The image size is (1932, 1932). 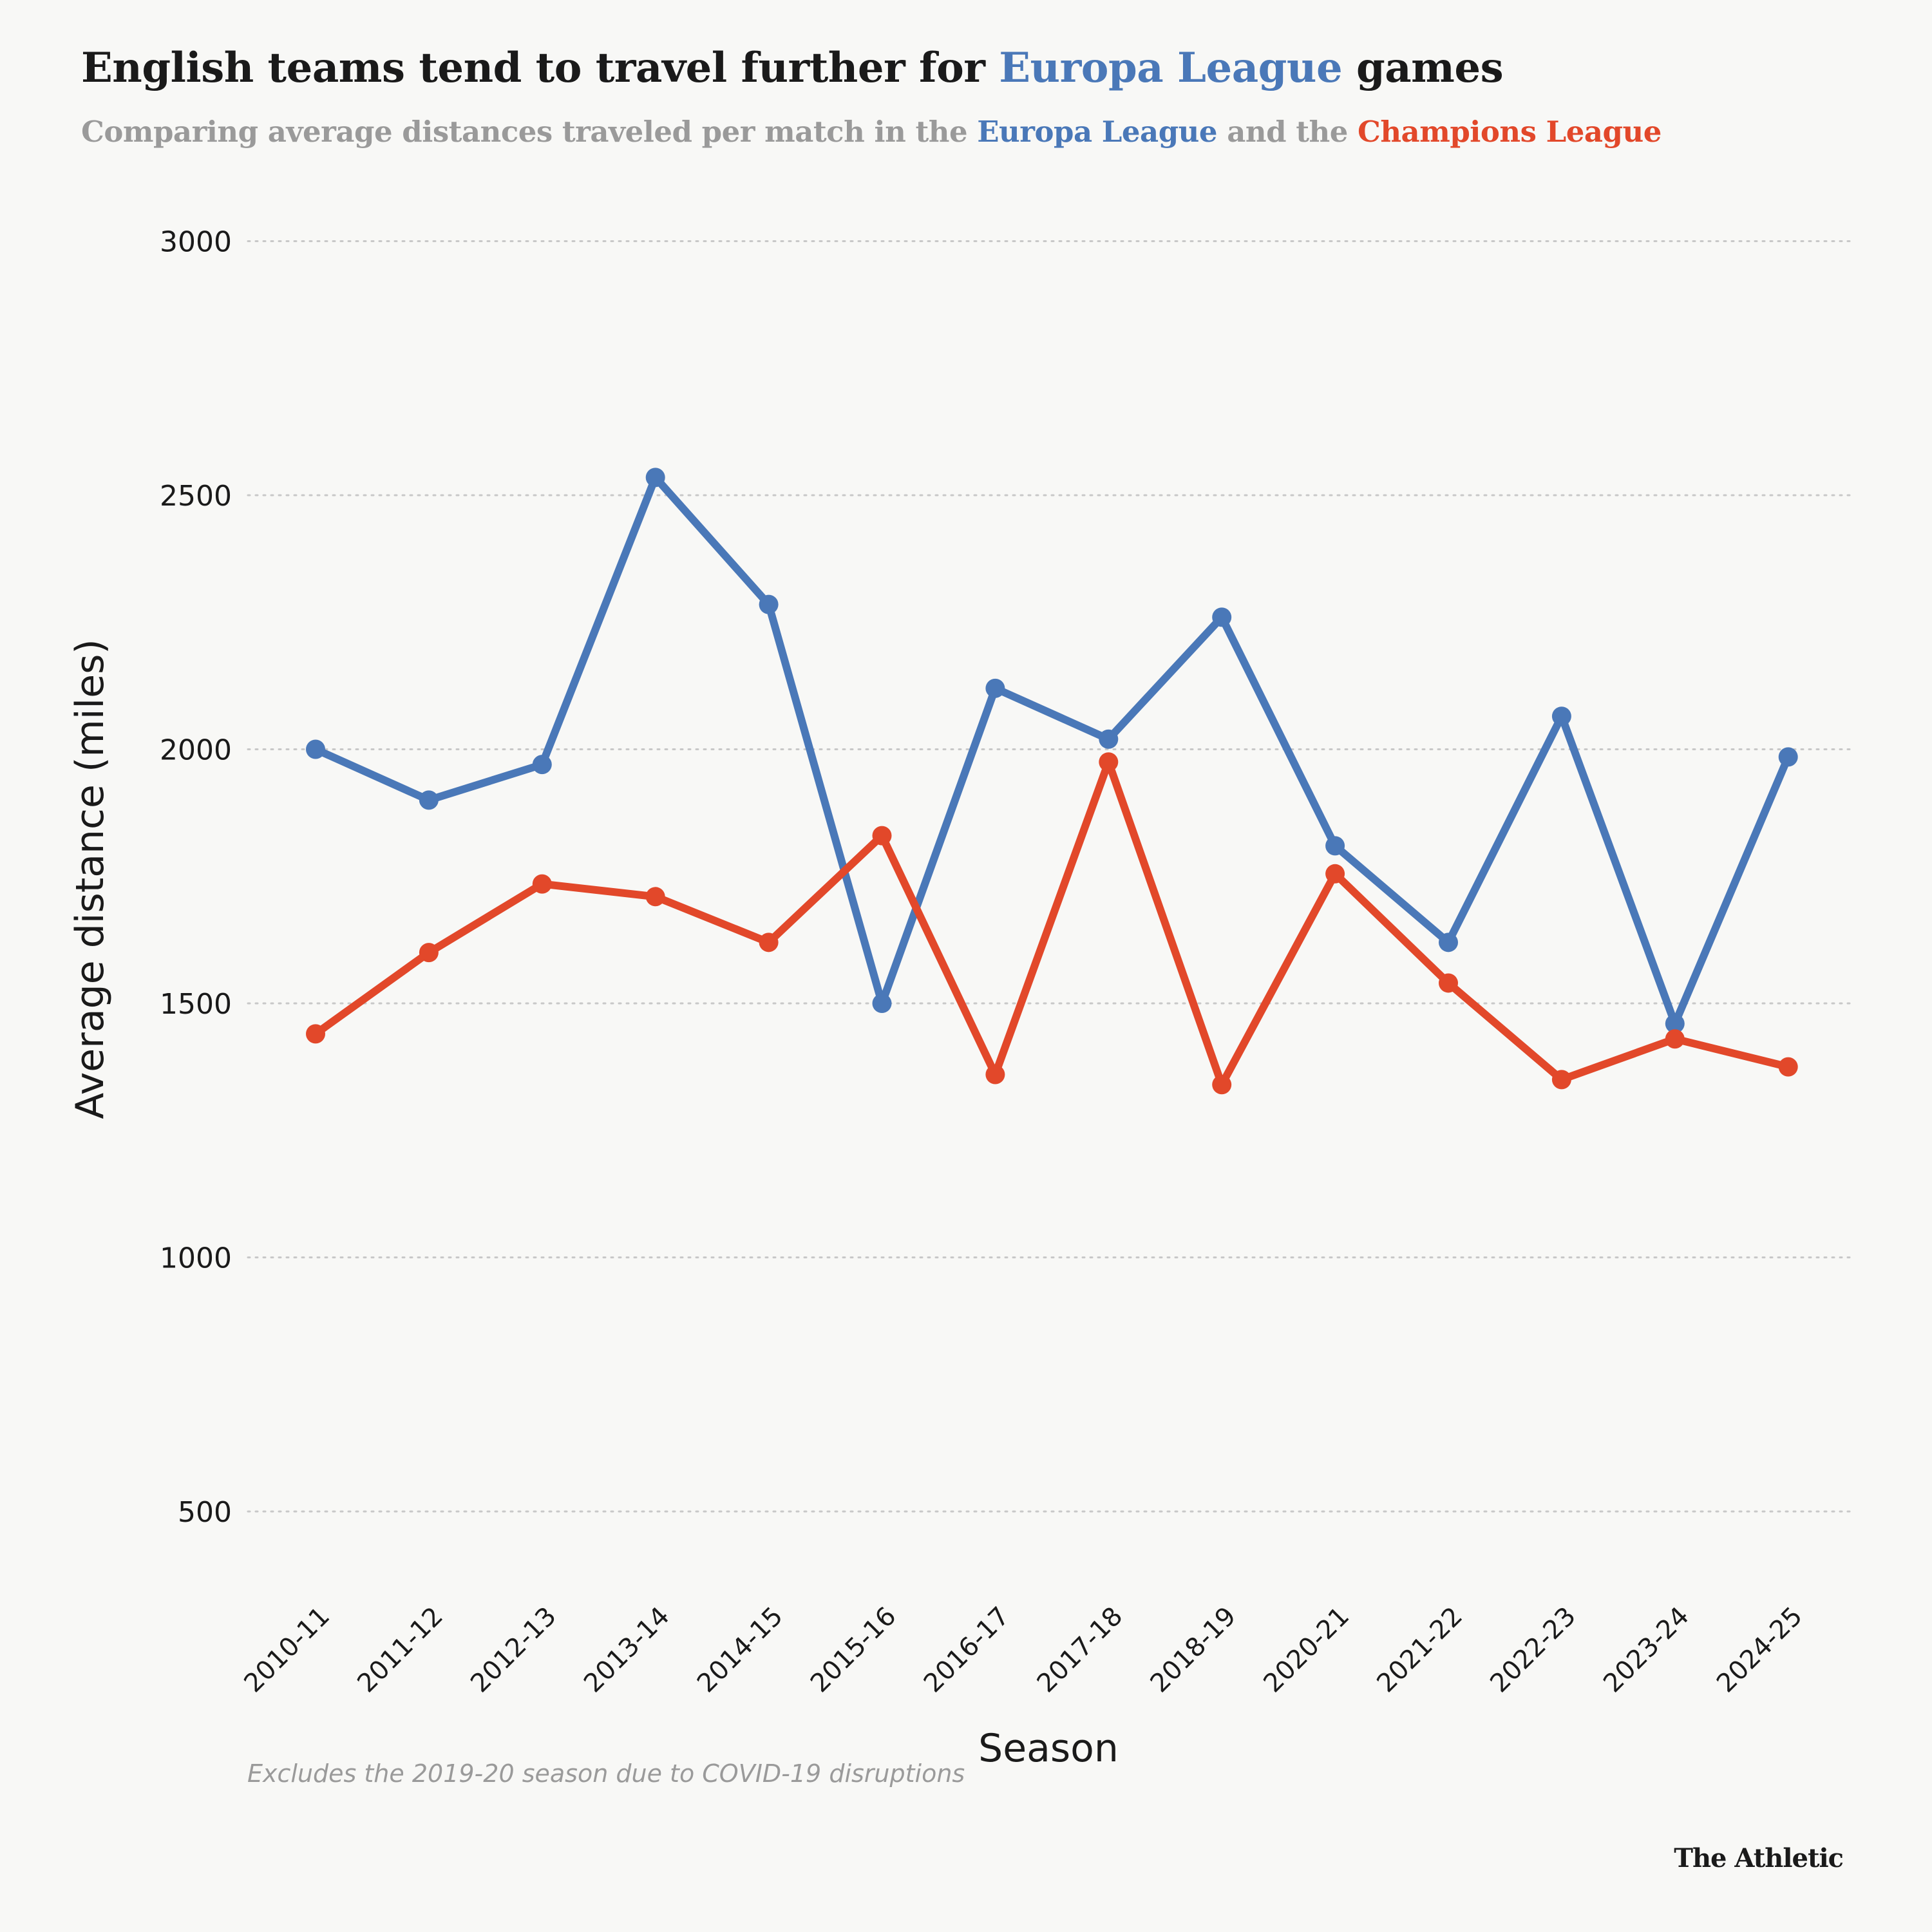 I want to click on y-tick-label: 500, so click(x=205, y=1512).